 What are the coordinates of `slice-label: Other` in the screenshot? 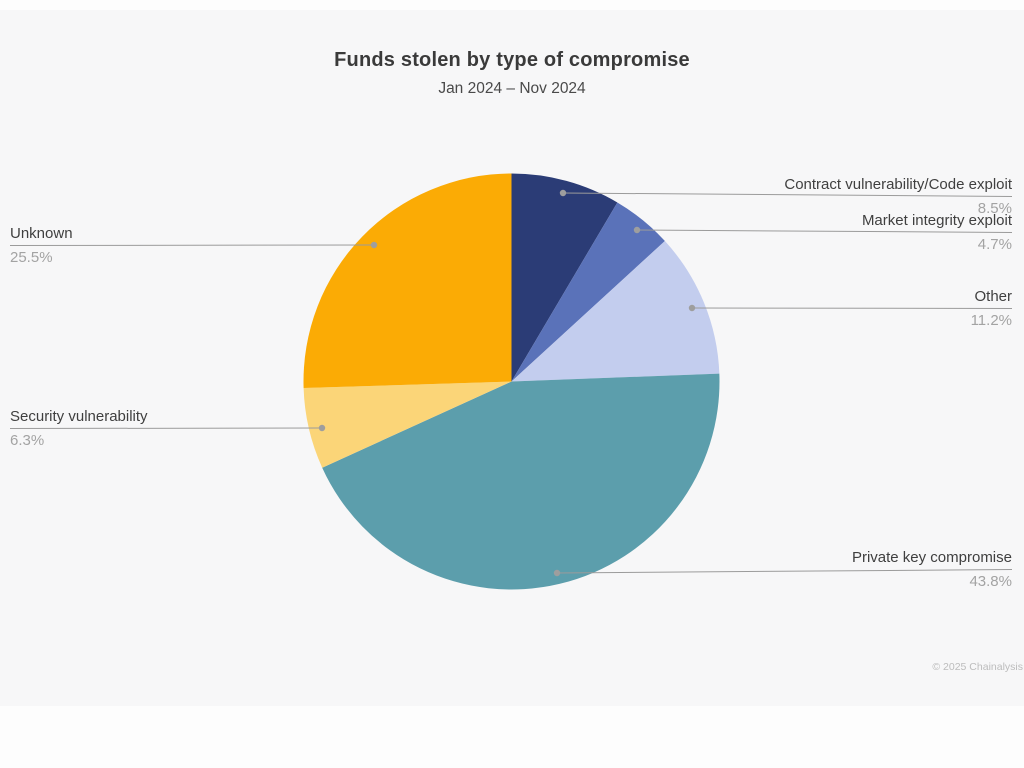 It's located at (993, 296).